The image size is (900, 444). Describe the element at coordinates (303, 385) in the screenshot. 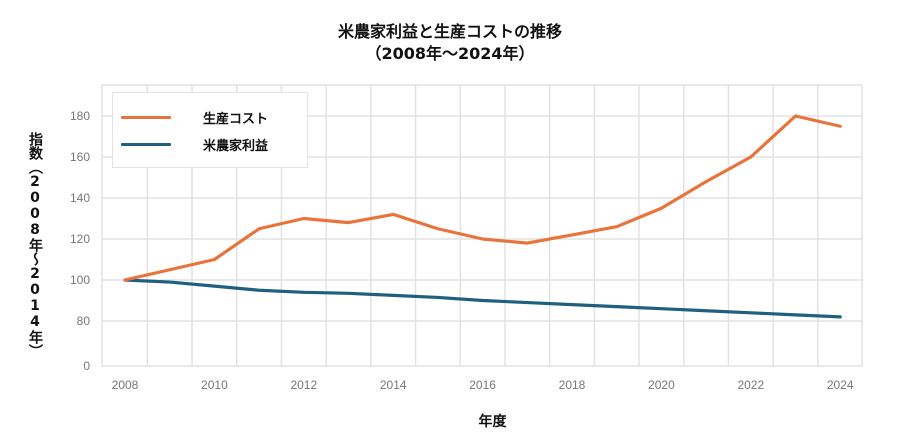

I see `x-tick-label: 2012` at that location.